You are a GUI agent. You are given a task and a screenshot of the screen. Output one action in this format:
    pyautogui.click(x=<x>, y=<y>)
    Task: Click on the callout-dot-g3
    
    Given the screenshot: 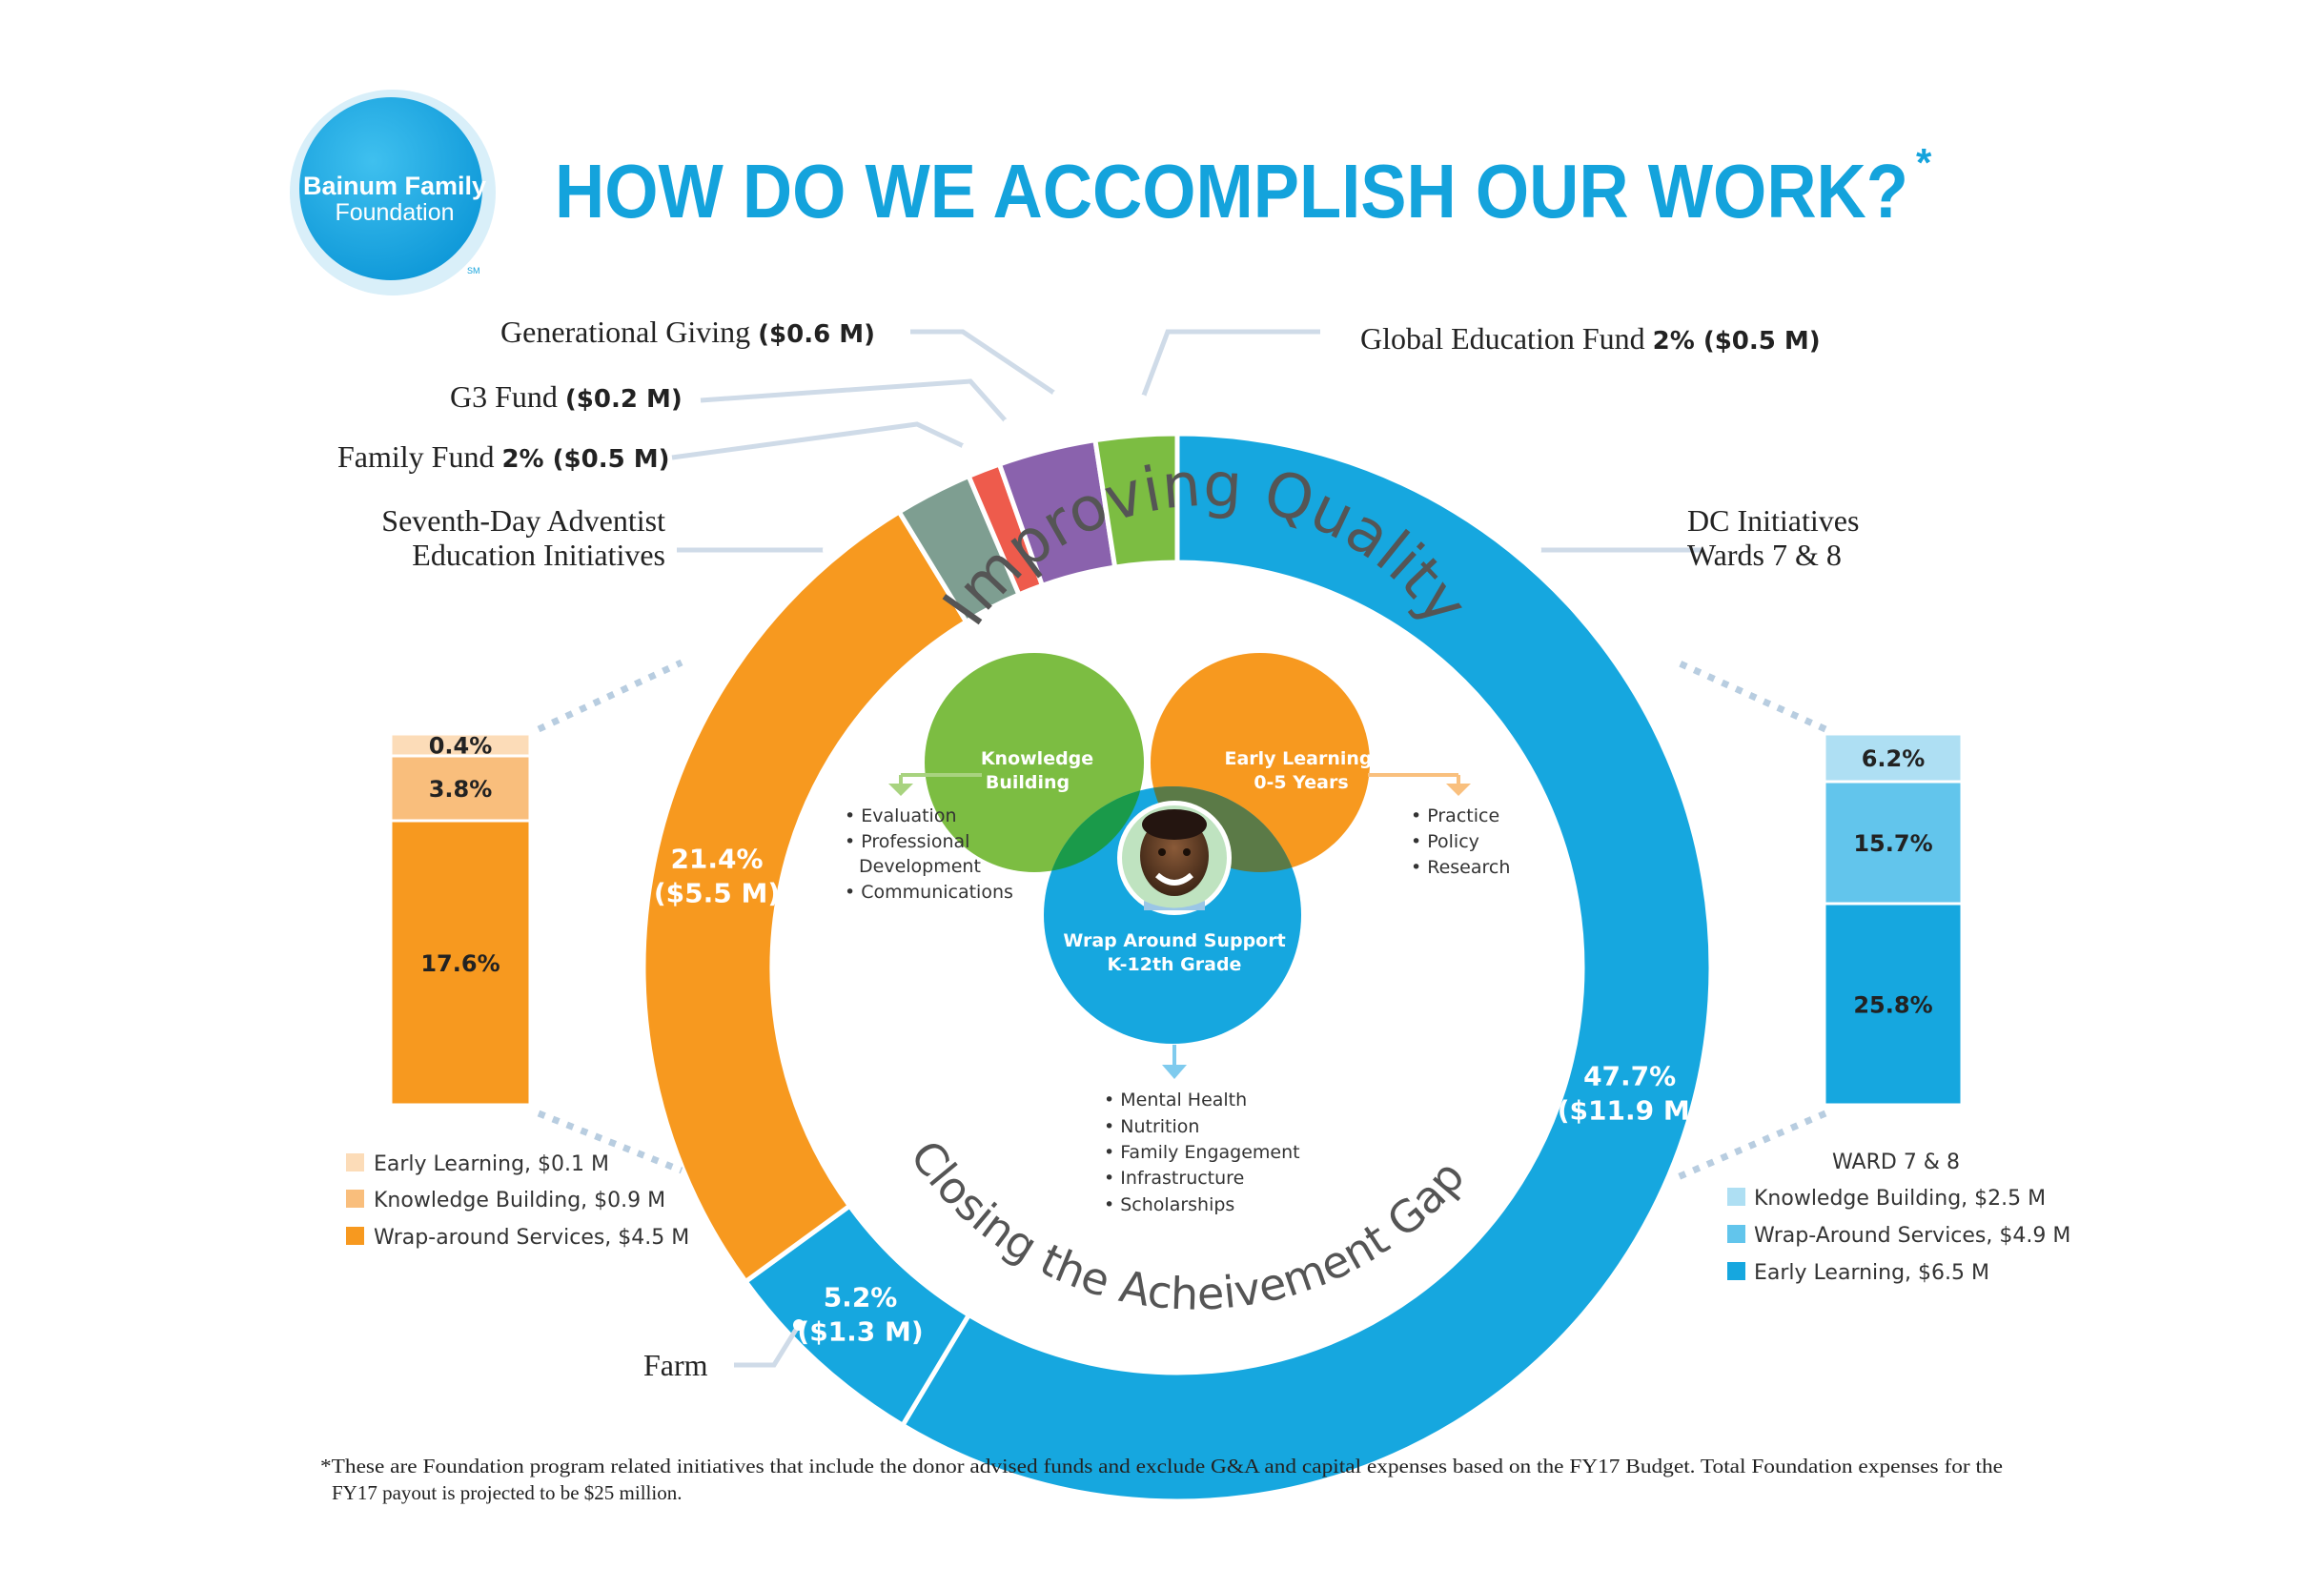 What is the action you would take?
    pyautogui.click(x=1009, y=424)
    